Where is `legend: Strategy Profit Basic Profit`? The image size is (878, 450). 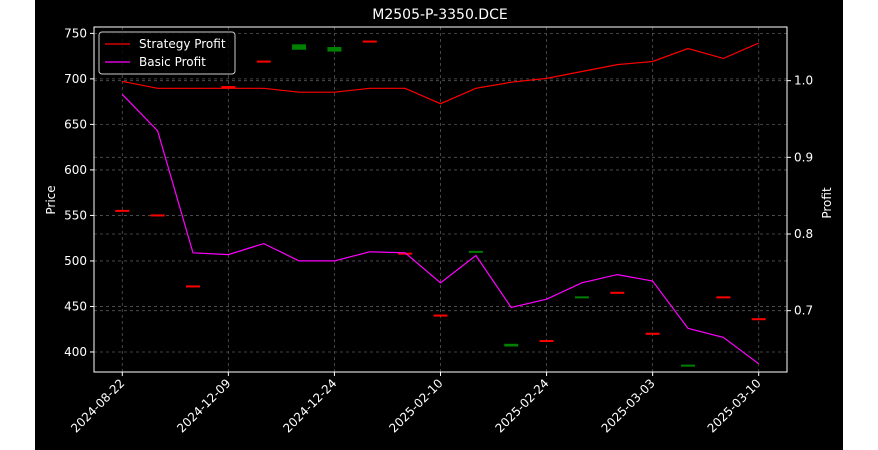
legend: Strategy Profit Basic Profit is located at coordinates (167, 53).